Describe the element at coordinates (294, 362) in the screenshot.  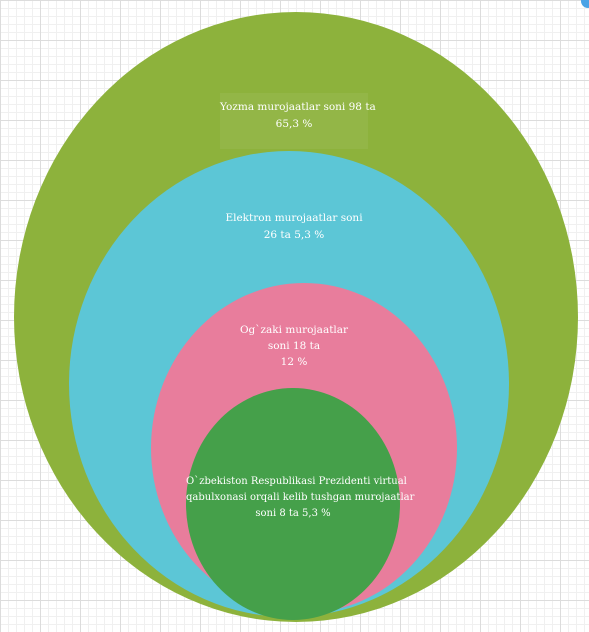
I see `oral-appeals-percent: 12 %` at that location.